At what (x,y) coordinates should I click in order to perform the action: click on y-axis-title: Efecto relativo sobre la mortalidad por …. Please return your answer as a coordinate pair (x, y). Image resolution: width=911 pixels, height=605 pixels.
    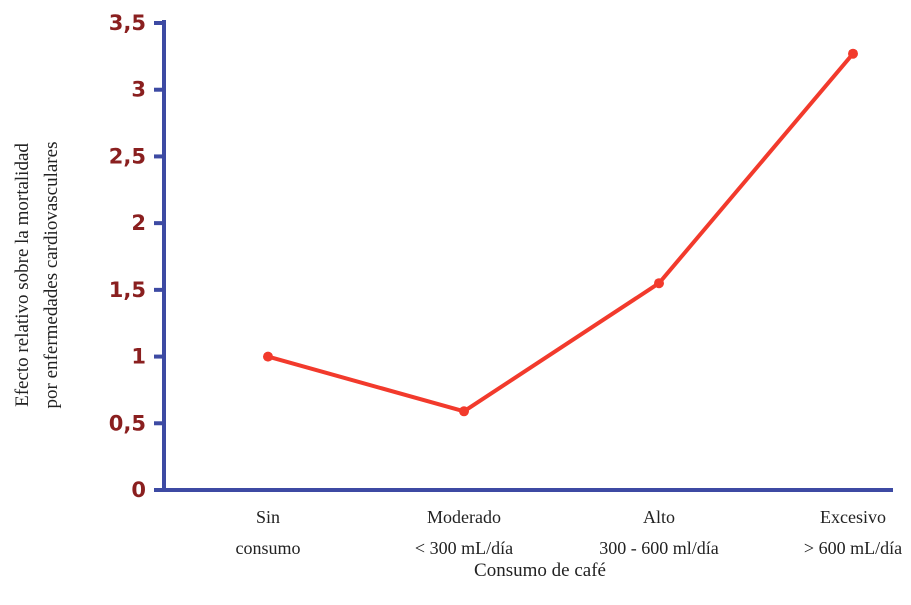
    Looking at the image, I should click on (37, 275).